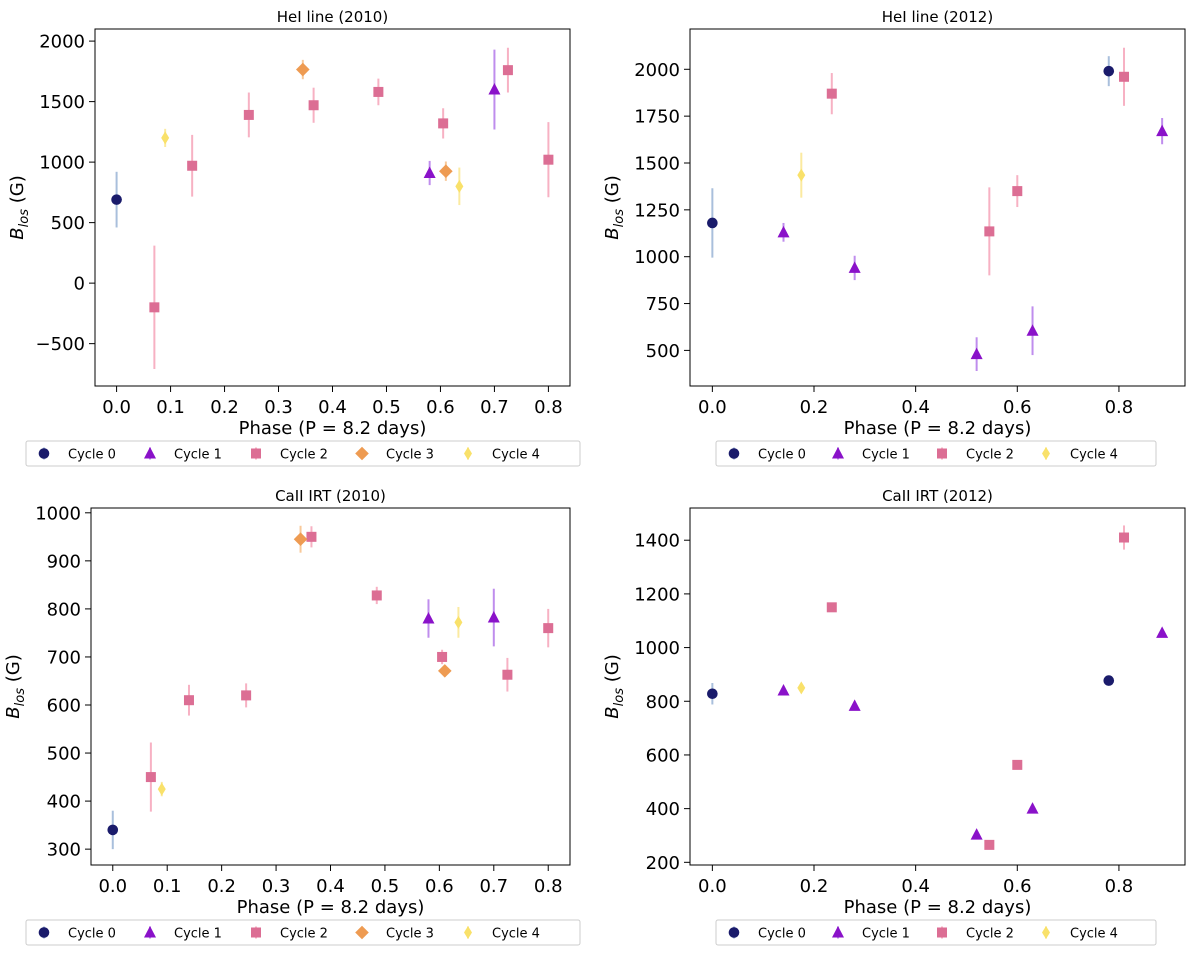 The height and width of the screenshot is (955, 1200). Describe the element at coordinates (68, 223) in the screenshot. I see `y-tick-label: 500` at that location.